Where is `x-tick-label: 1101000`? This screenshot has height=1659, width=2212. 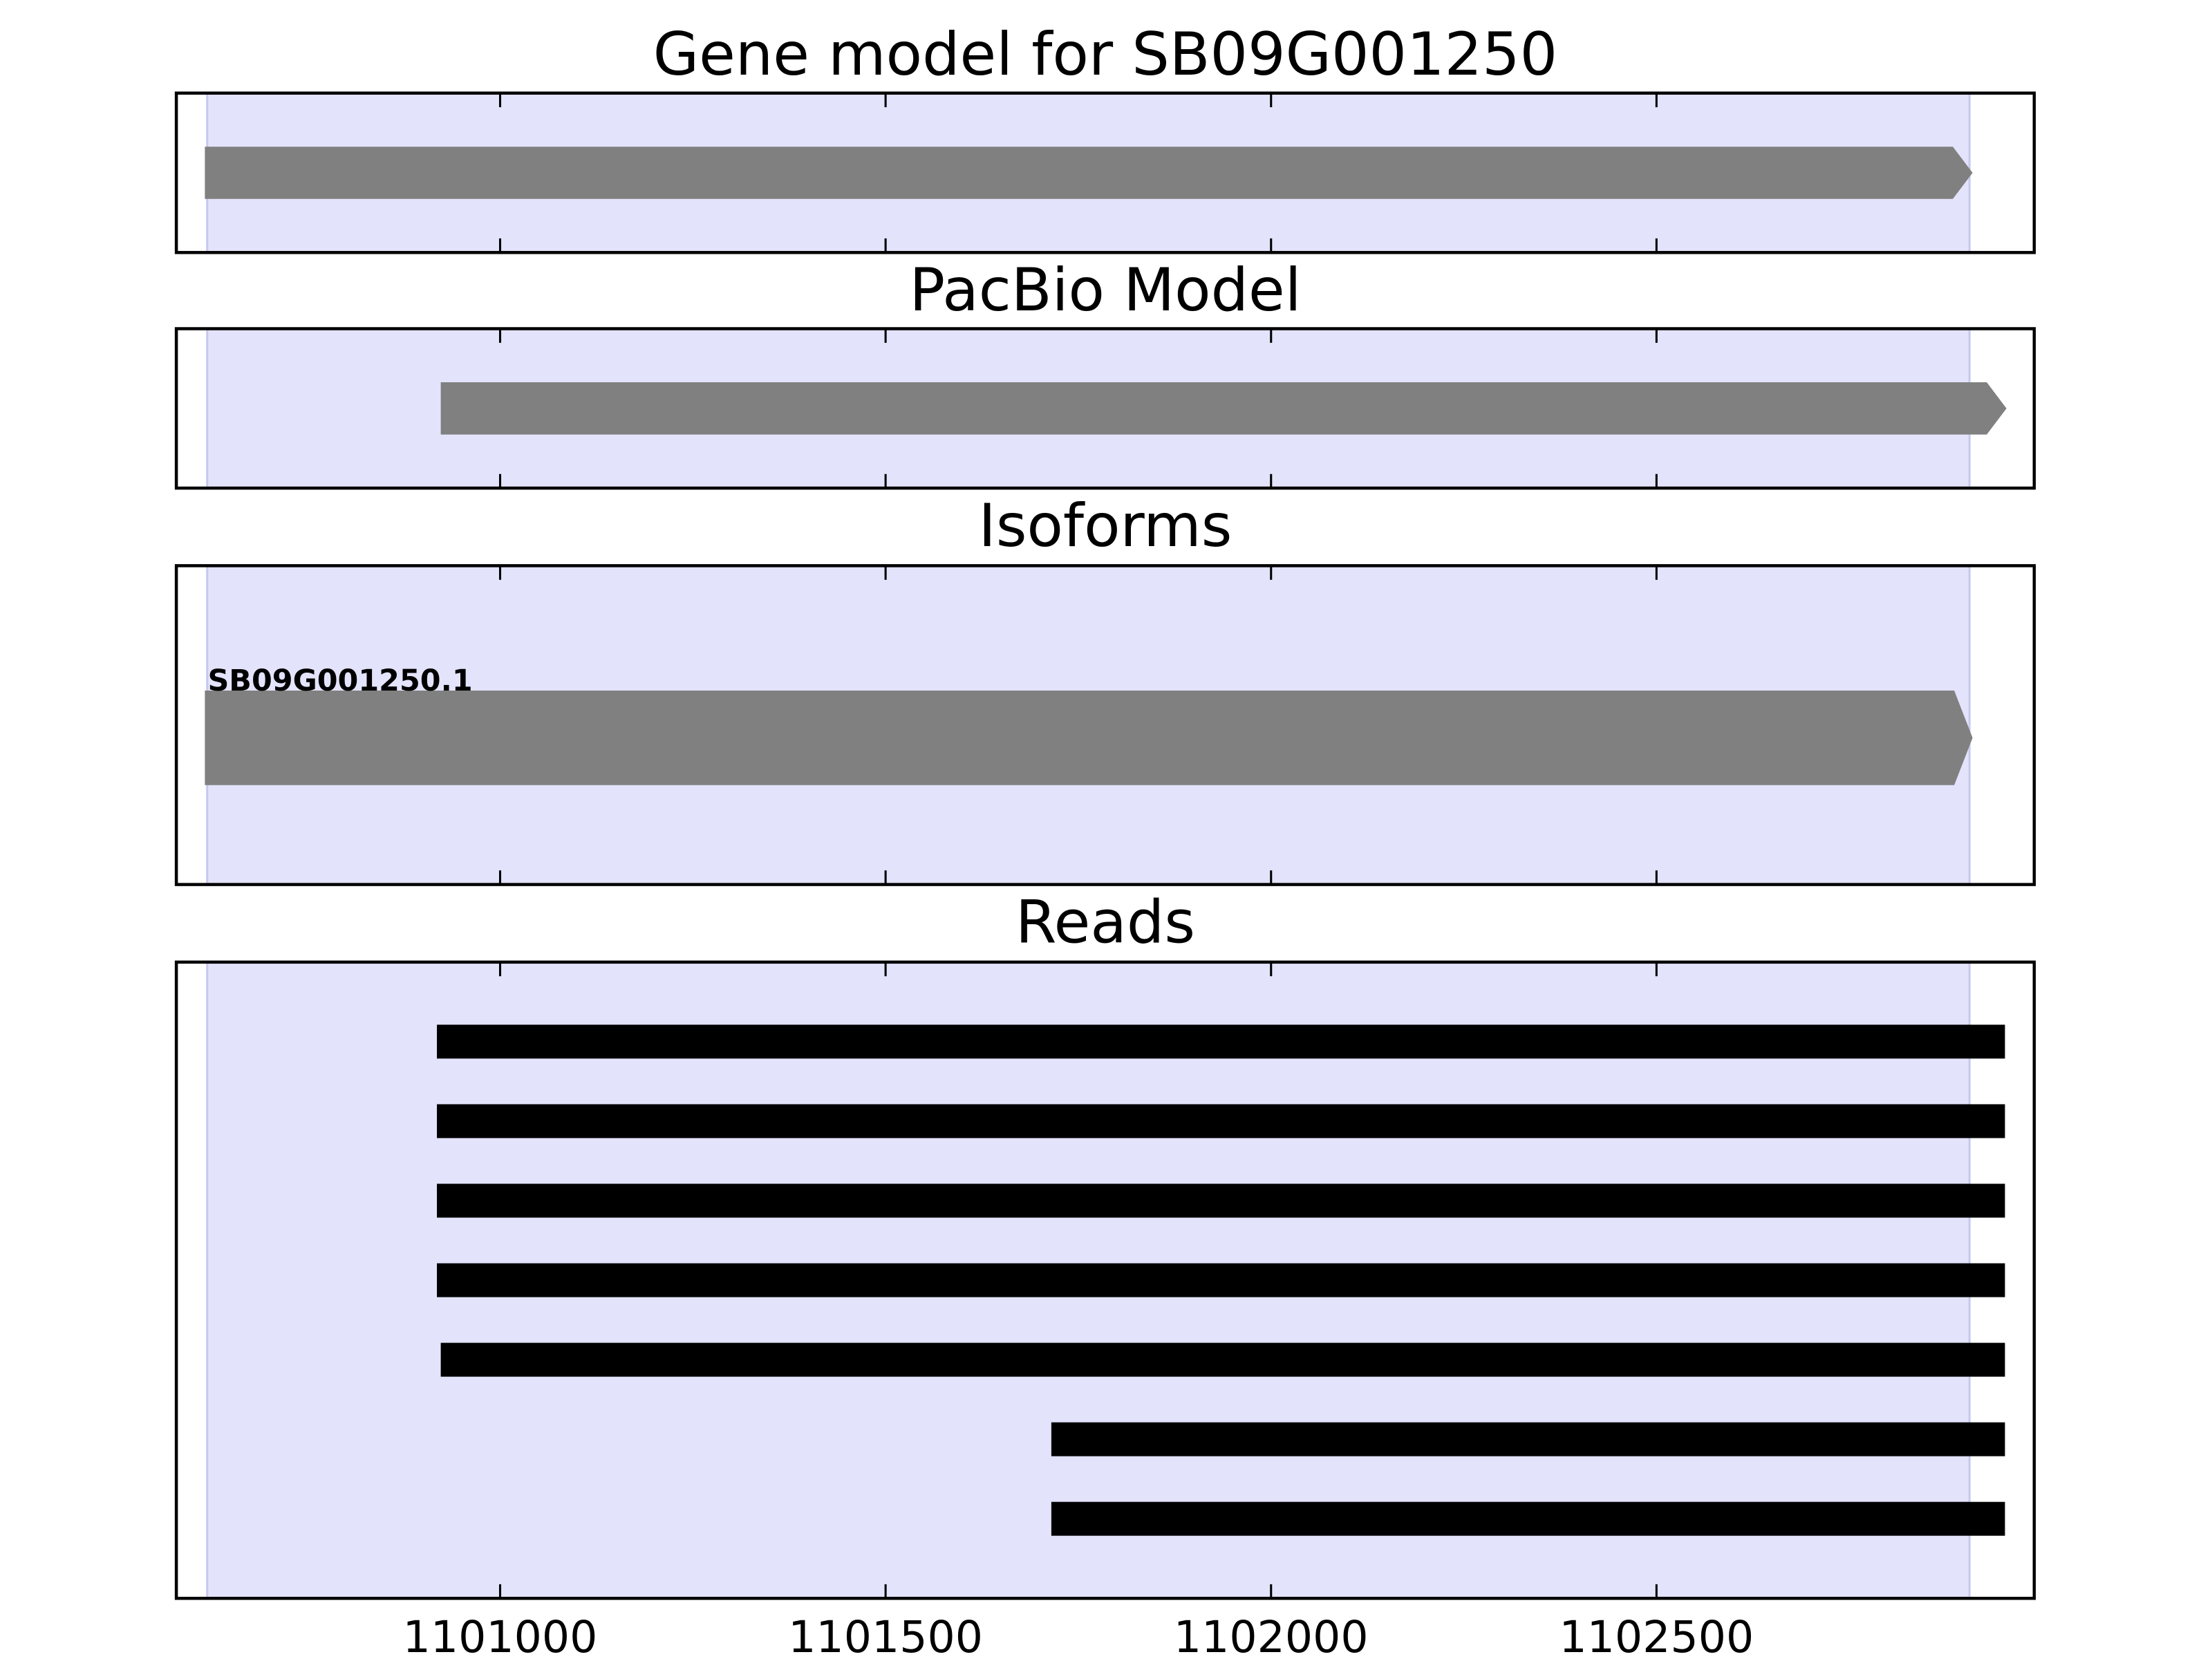 x-tick-label: 1101000 is located at coordinates (501, 1635).